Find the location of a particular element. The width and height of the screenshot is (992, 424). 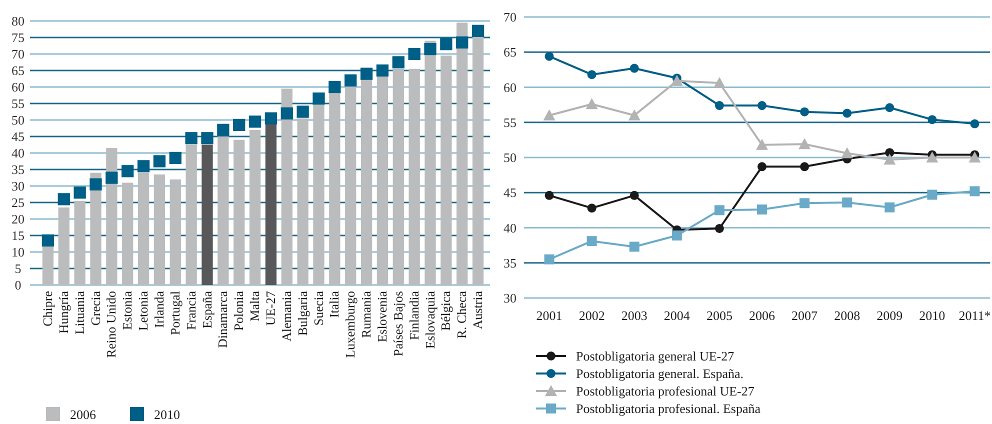

x-tick-label: Finlandia is located at coordinates (414, 315).